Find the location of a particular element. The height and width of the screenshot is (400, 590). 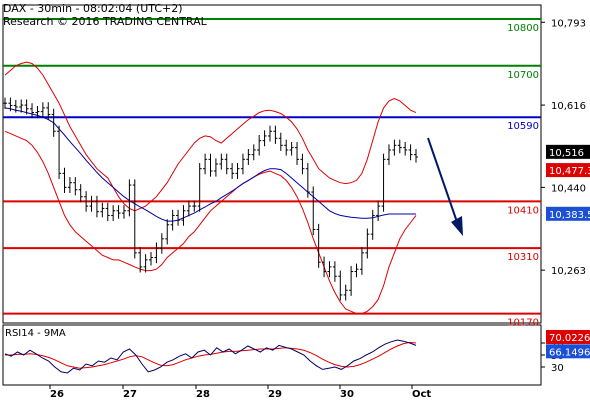

rsi-panel-frame is located at coordinates (272, 355).